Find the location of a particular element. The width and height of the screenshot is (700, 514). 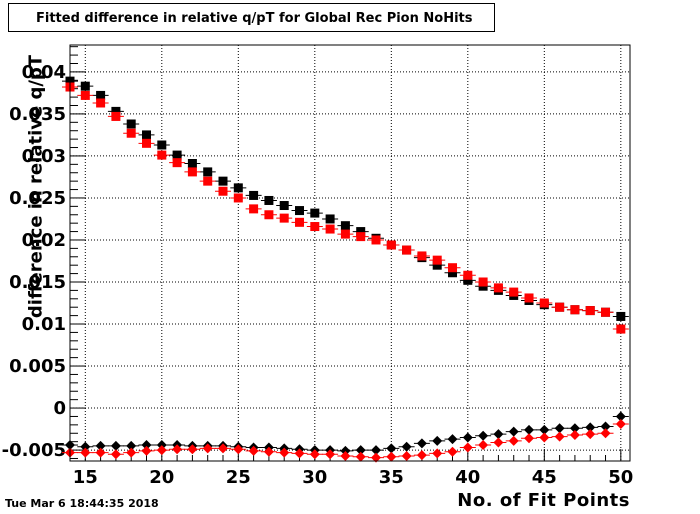

x-tick-label: 50 is located at coordinates (620, 477).